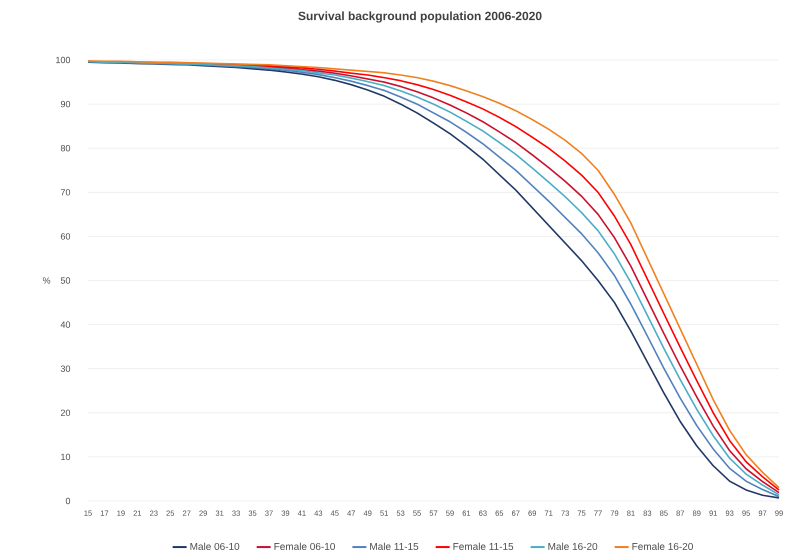 The height and width of the screenshot is (552, 785). I want to click on y-tick-label: 10, so click(65, 457).